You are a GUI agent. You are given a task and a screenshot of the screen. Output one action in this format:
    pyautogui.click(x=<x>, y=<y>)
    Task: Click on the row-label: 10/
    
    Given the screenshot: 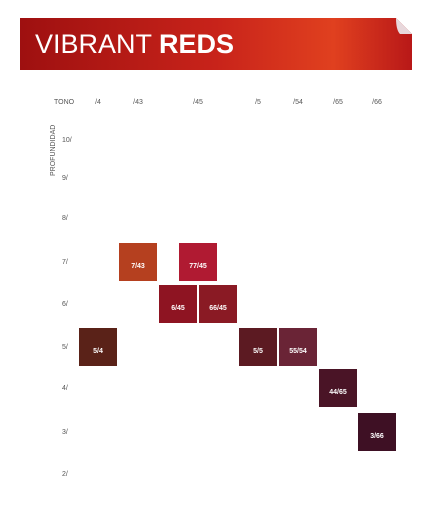 What is the action you would take?
    pyautogui.click(x=67, y=140)
    